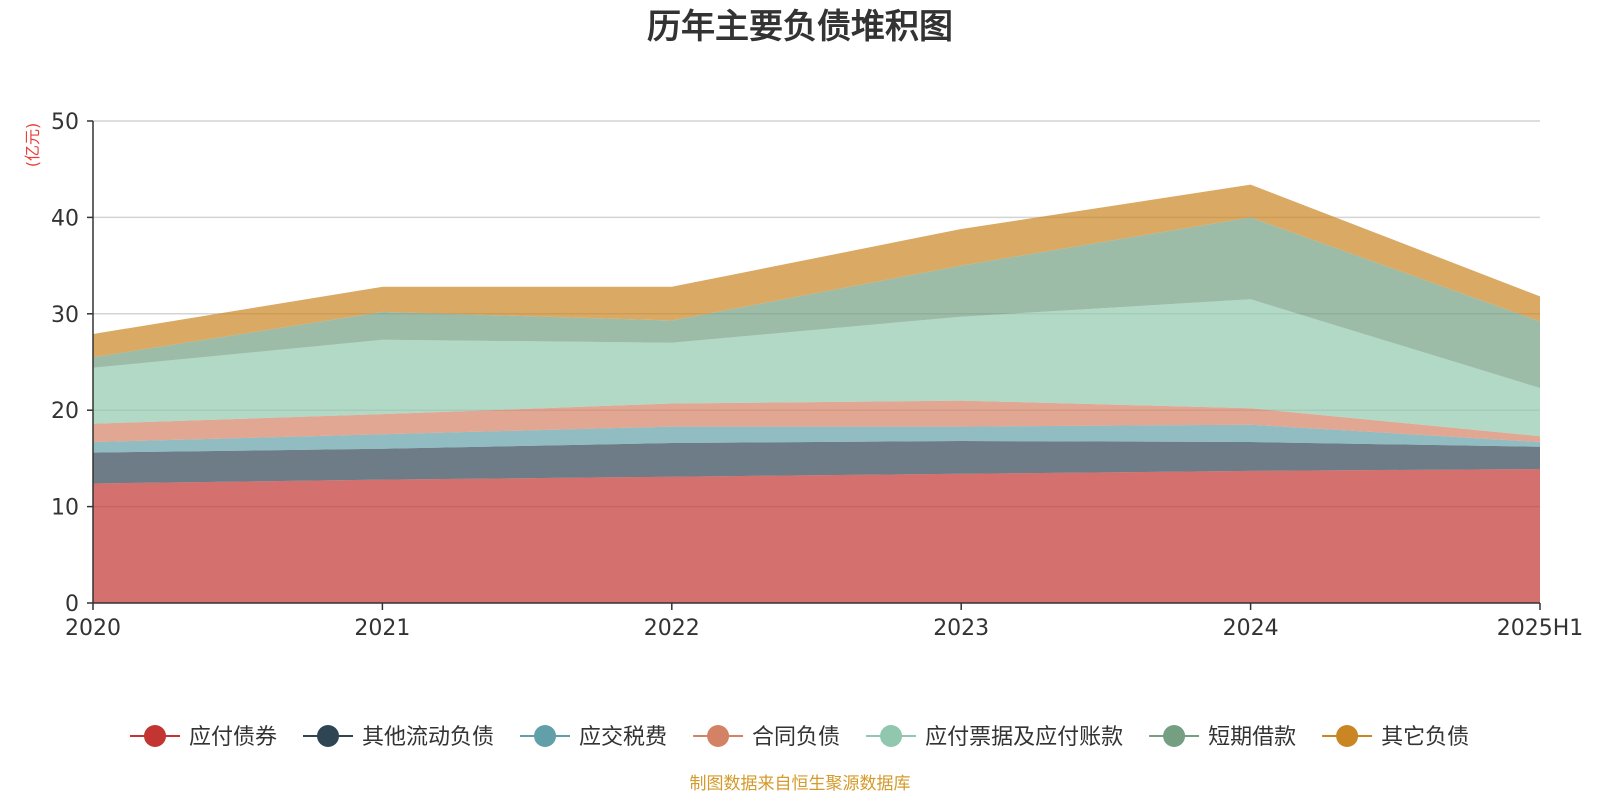 The height and width of the screenshot is (800, 1600). I want to click on x-tick-label-0: 2020, so click(93, 628).